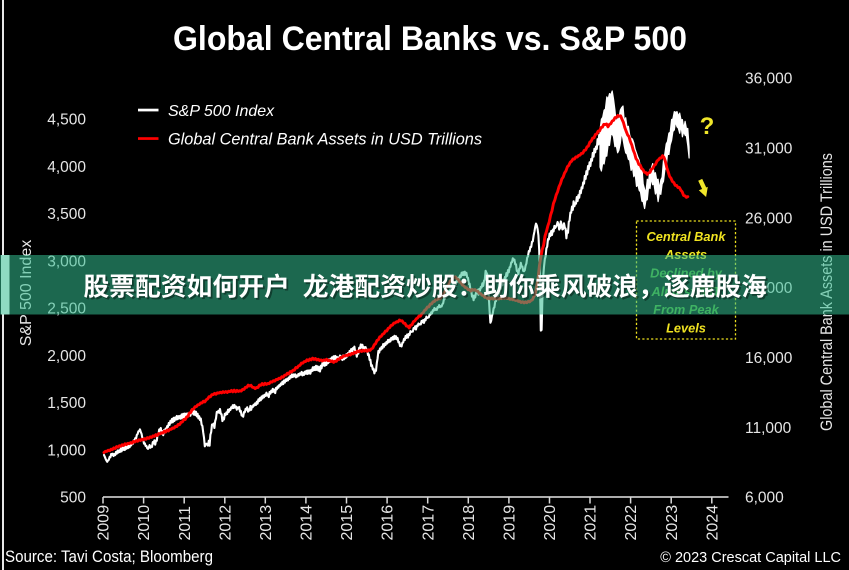  I want to click on svg-text: 1,000, so click(66, 450).